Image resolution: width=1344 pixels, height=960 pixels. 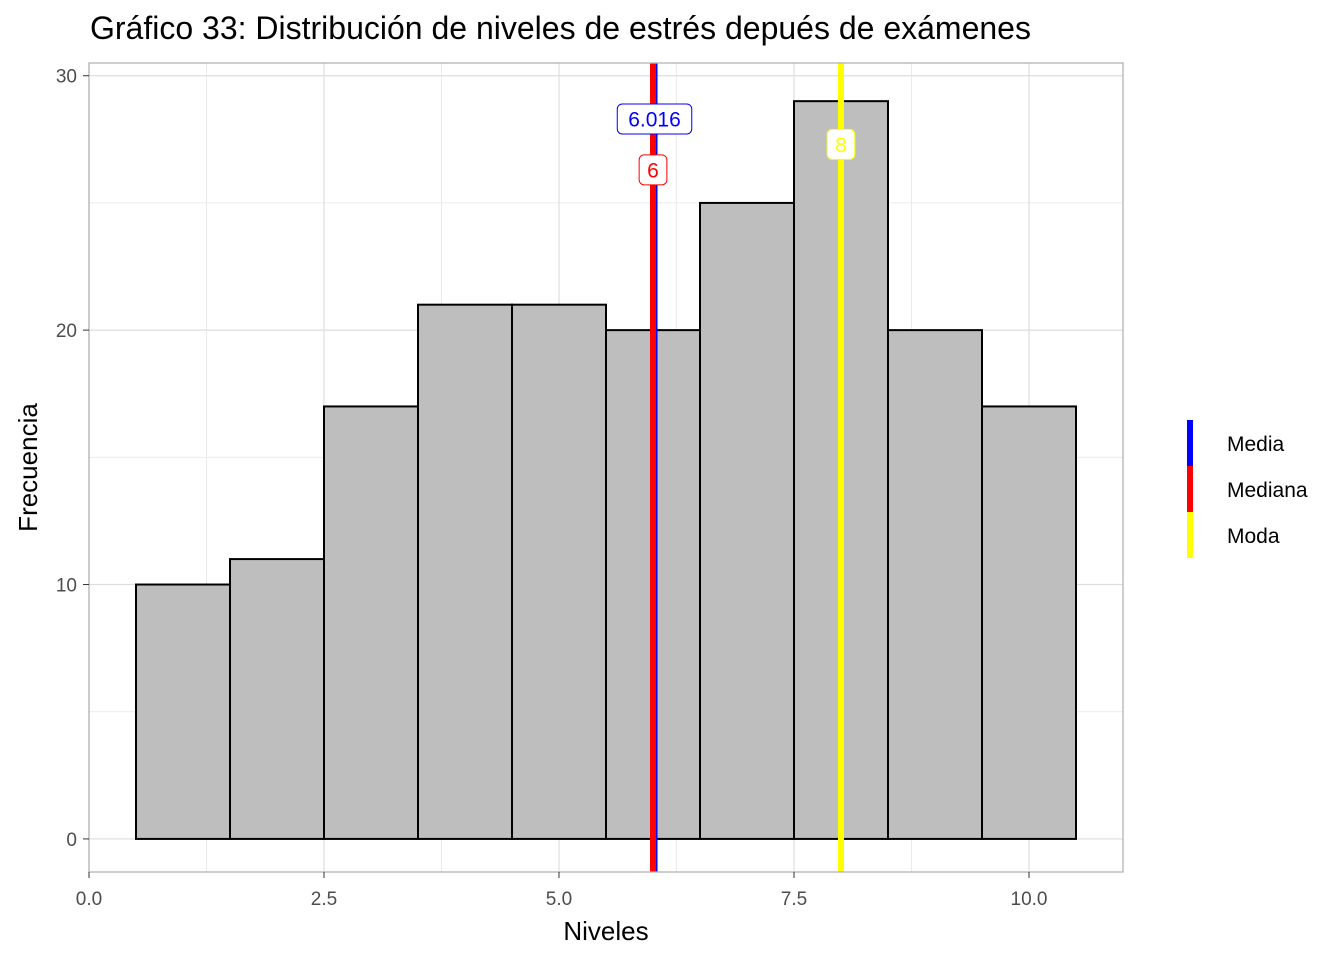 I want to click on reference-label-moda: 8, so click(x=841, y=145).